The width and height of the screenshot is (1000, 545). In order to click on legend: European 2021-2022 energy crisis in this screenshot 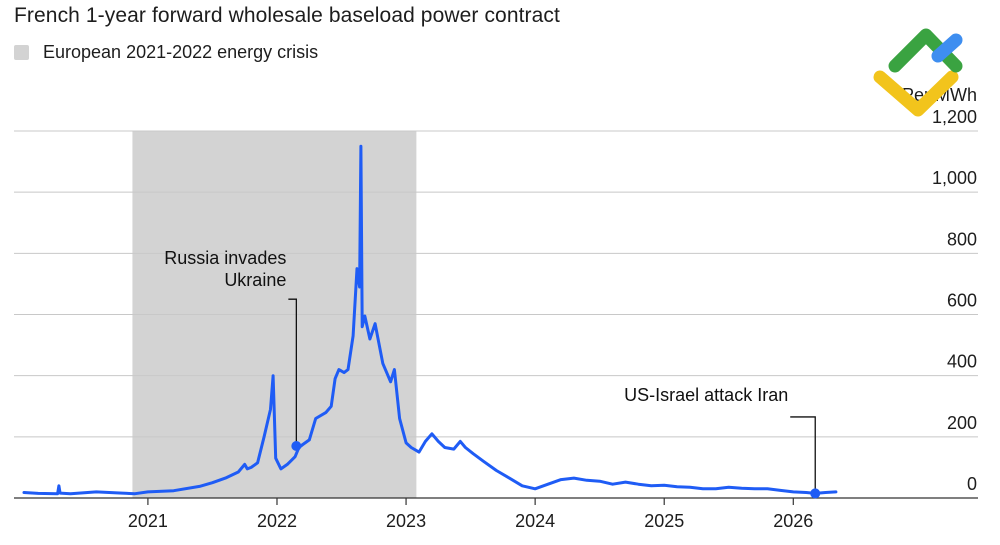, I will do `click(166, 52)`.